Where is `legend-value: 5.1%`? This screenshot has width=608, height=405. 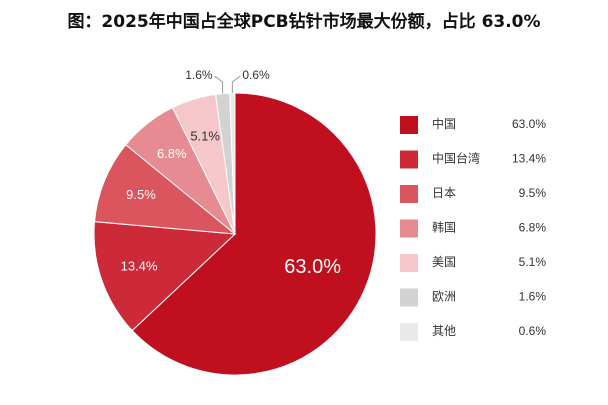 legend-value: 5.1% is located at coordinates (533, 262).